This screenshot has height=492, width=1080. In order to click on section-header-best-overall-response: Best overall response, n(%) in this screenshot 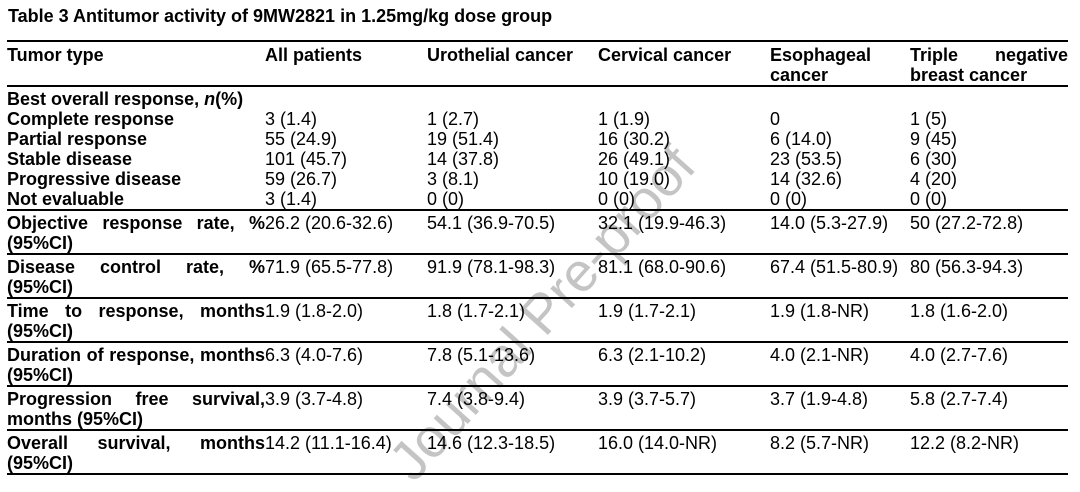, I will do `click(537, 97)`.